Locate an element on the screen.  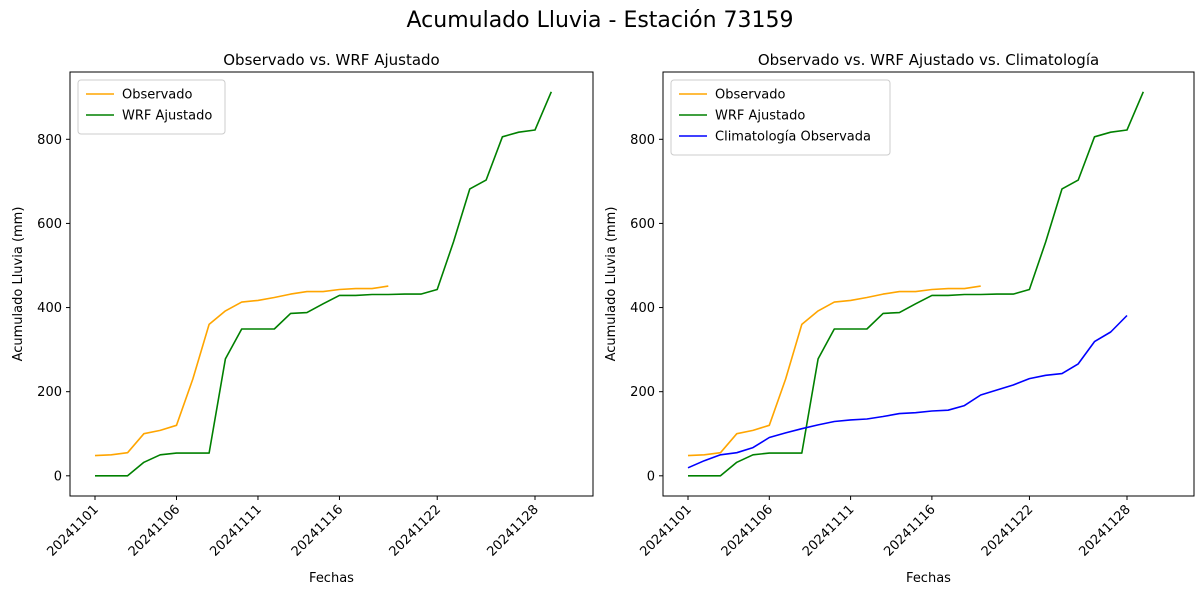
series-line-climatologia-observada is located at coordinates (907, 391).